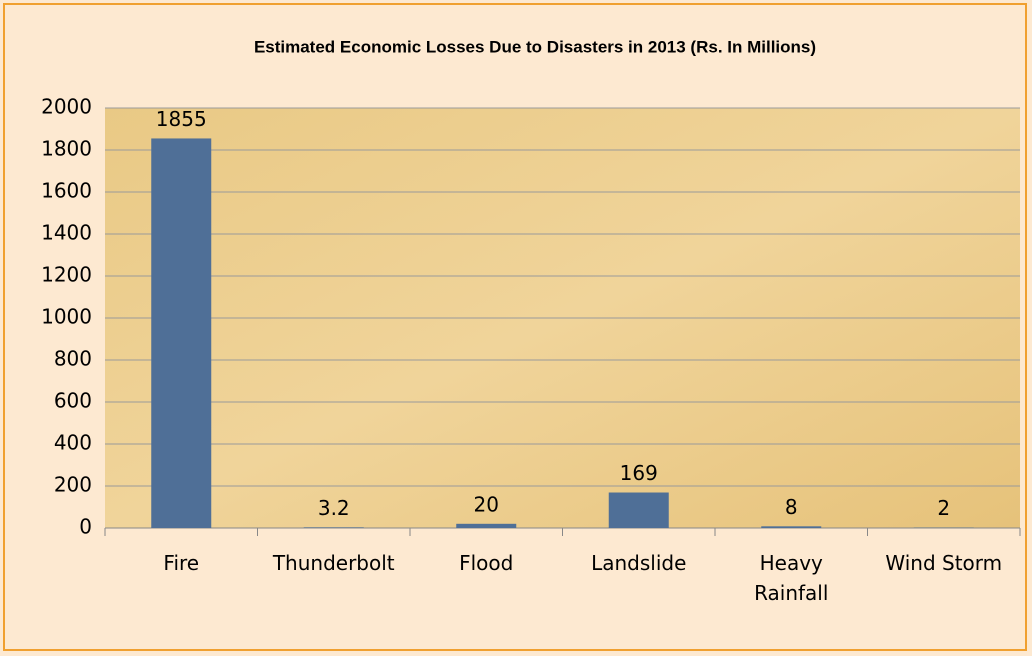 Image resolution: width=1032 pixels, height=656 pixels. I want to click on data-label: 3.2, so click(334, 508).